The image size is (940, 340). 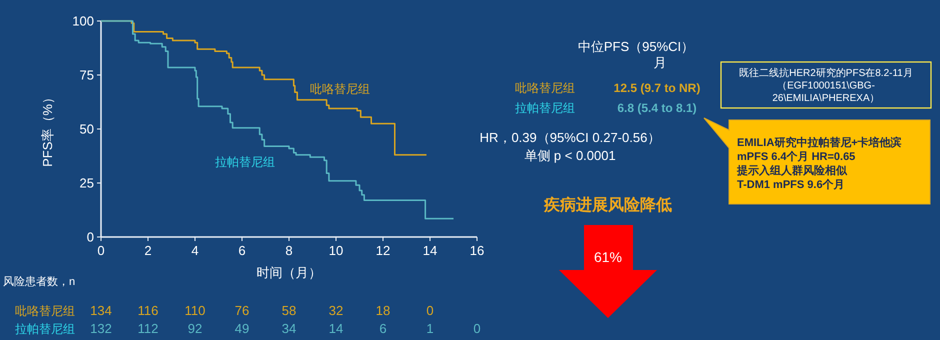 I want to click on text: T-DM1 mPFS 9.6个月, so click(x=791, y=184).